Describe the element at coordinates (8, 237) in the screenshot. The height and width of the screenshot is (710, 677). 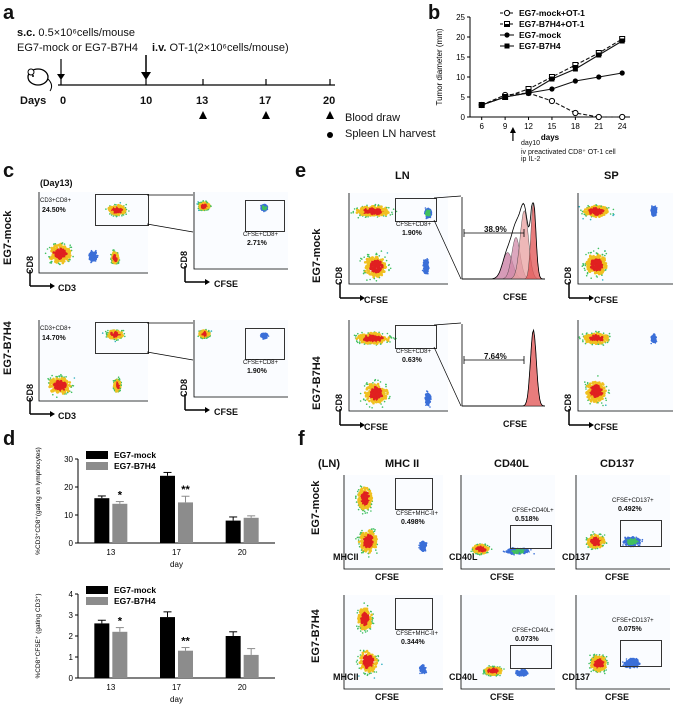
I see `c-row-label-1: EG7-mock` at that location.